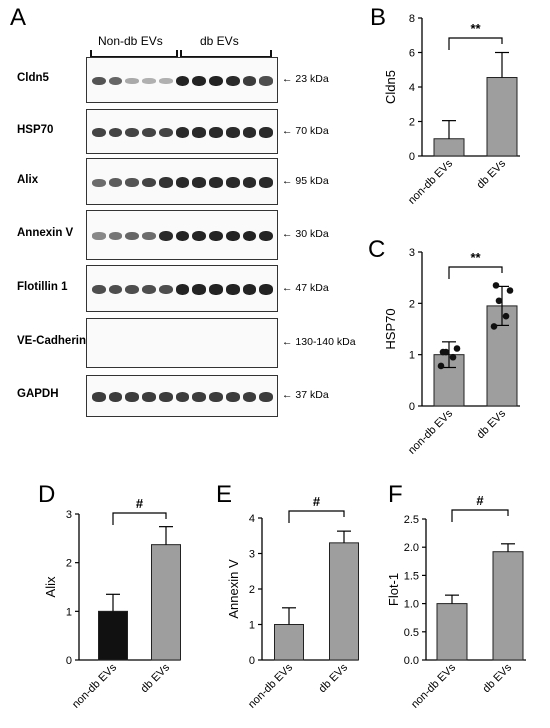 This screenshot has height=728, width=550. I want to click on y-tick-label: 3, so click(412, 253).